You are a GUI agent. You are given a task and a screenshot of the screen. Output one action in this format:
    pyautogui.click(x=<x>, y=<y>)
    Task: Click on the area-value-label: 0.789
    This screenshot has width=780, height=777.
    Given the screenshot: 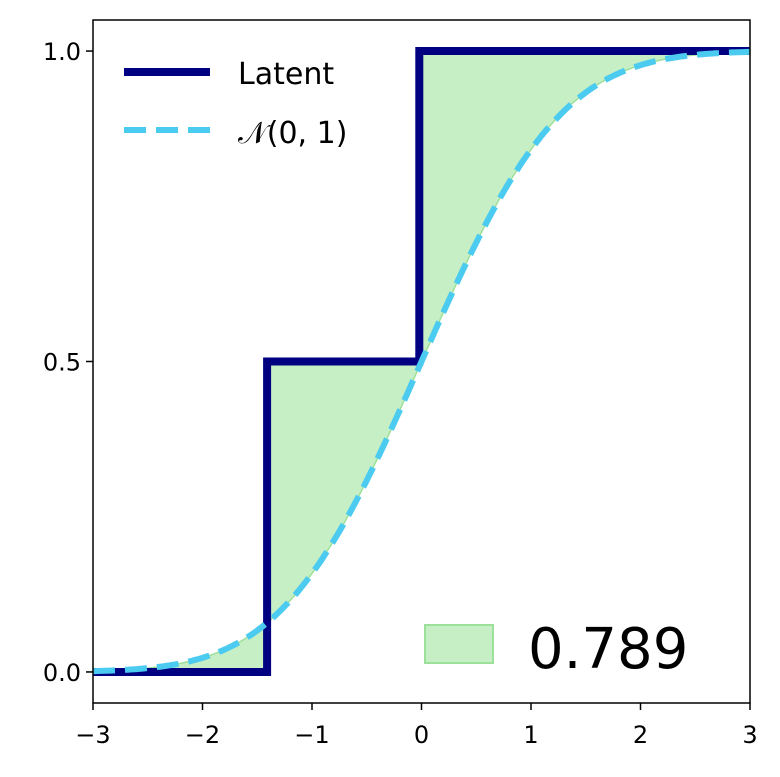 What is the action you would take?
    pyautogui.click(x=608, y=649)
    